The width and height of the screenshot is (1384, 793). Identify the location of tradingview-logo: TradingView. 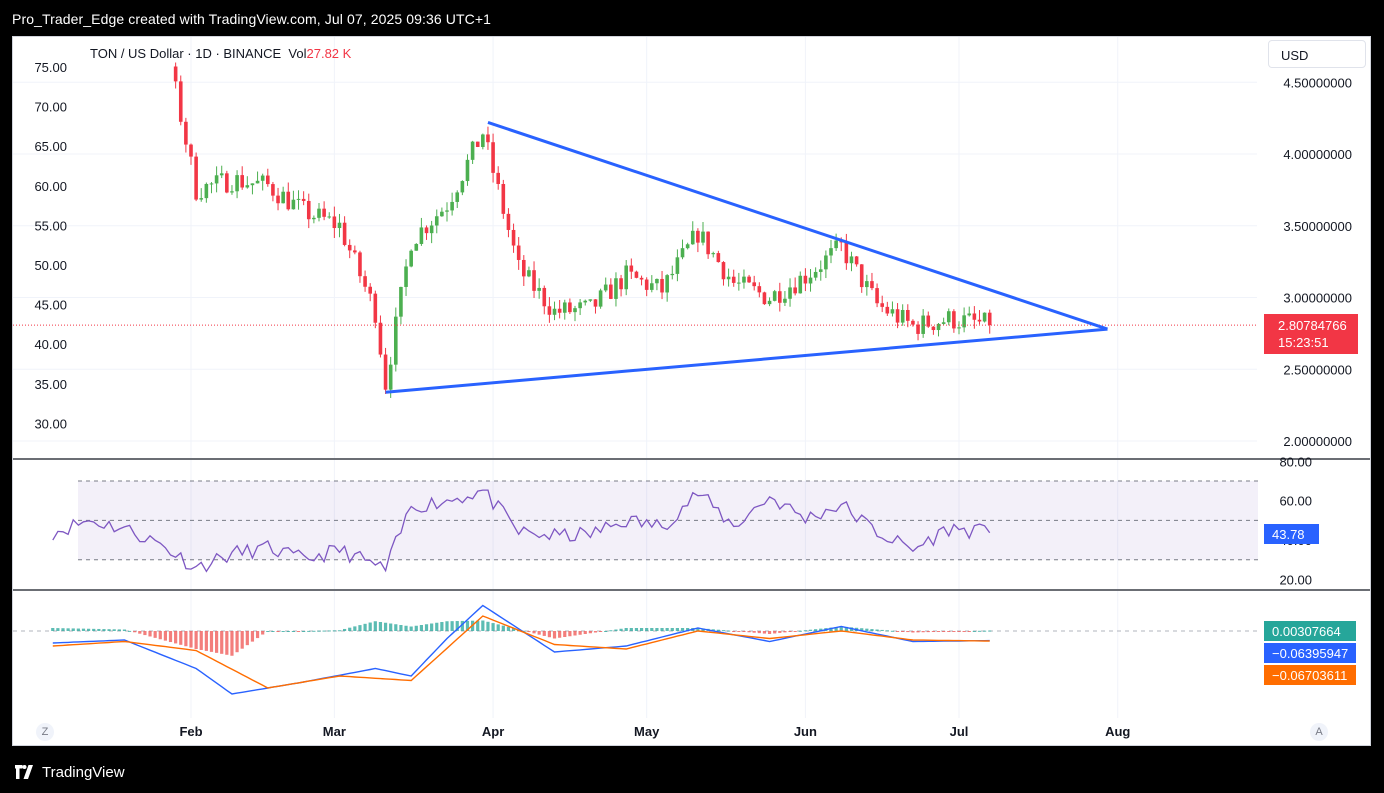
(68, 772).